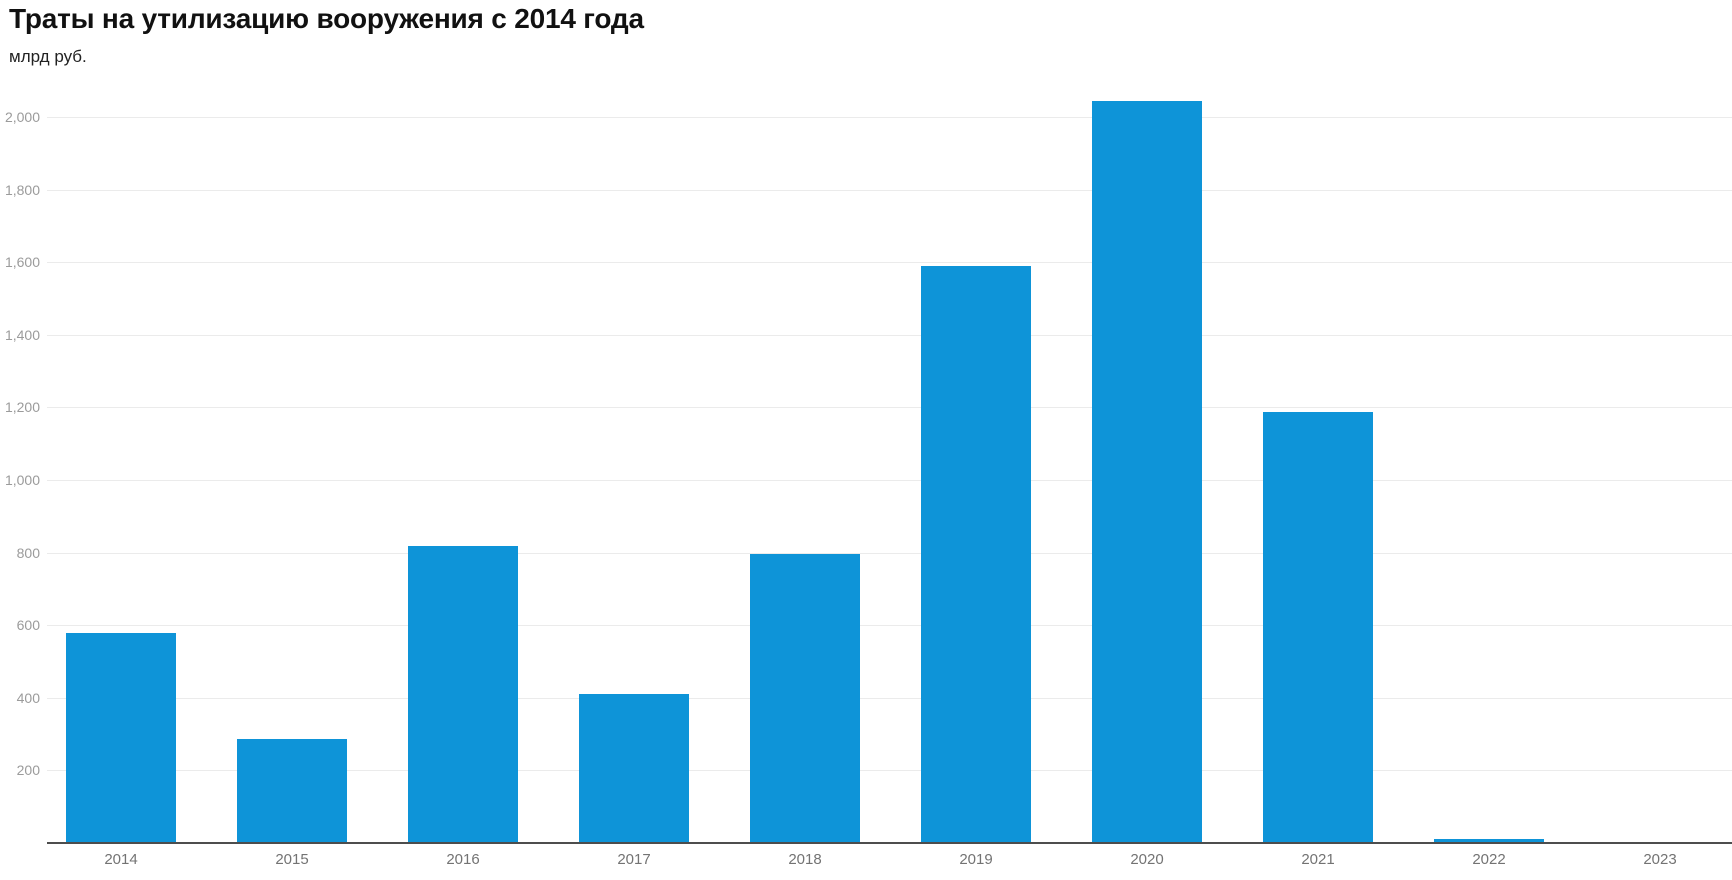 This screenshot has height=880, width=1732. Describe the element at coordinates (22, 407) in the screenshot. I see `y-axis-tick-label: 1,200` at that location.